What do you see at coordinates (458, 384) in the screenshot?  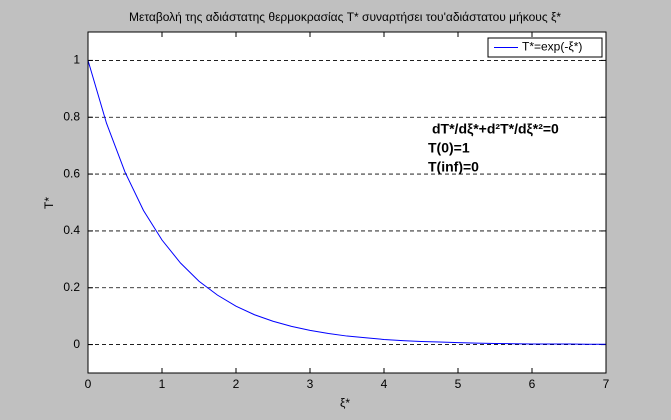 I see `x-tick-label: 5` at bounding box center [458, 384].